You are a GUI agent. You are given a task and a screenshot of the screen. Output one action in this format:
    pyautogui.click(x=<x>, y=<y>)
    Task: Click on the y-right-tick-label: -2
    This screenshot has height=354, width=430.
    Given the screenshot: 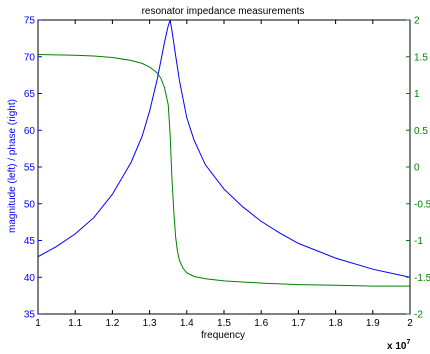 What is the action you would take?
    pyautogui.click(x=418, y=315)
    